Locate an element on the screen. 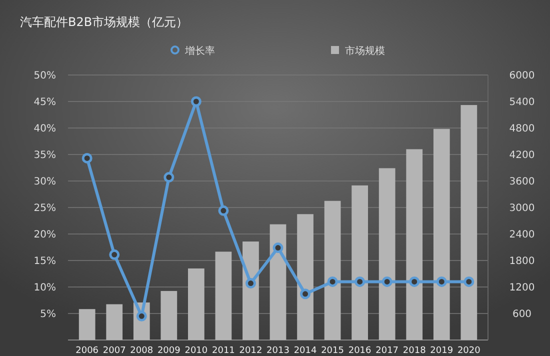 This screenshot has height=356, width=550. x-tick-label: 2012 is located at coordinates (250, 351).